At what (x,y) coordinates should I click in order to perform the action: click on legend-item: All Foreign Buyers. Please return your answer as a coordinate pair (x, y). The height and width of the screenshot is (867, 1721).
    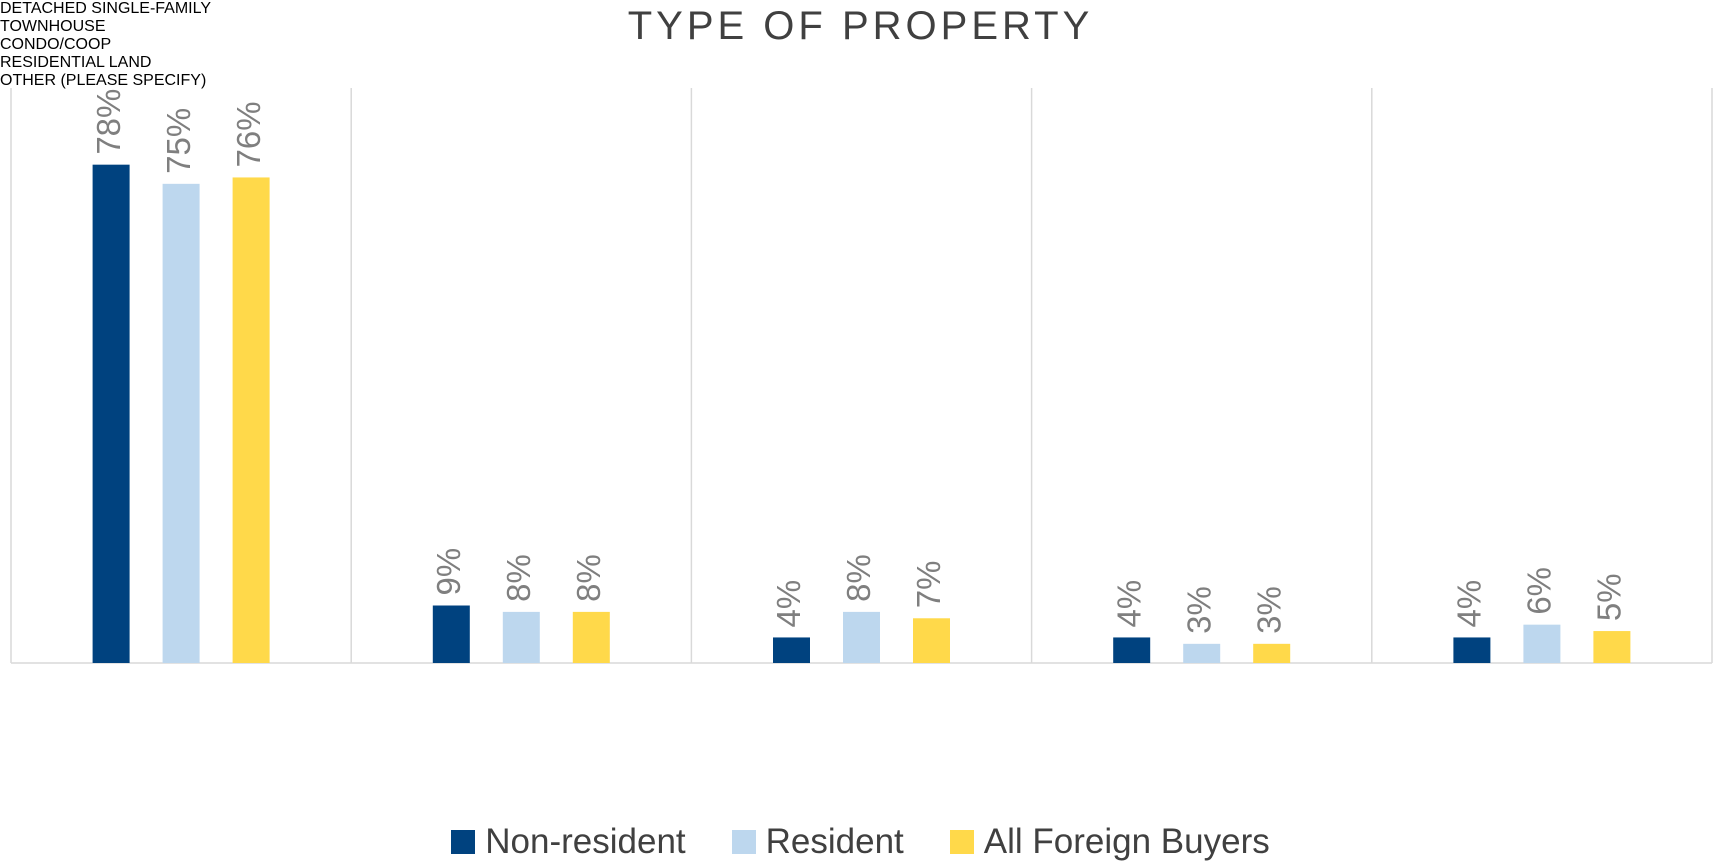
    Looking at the image, I should click on (1109, 842).